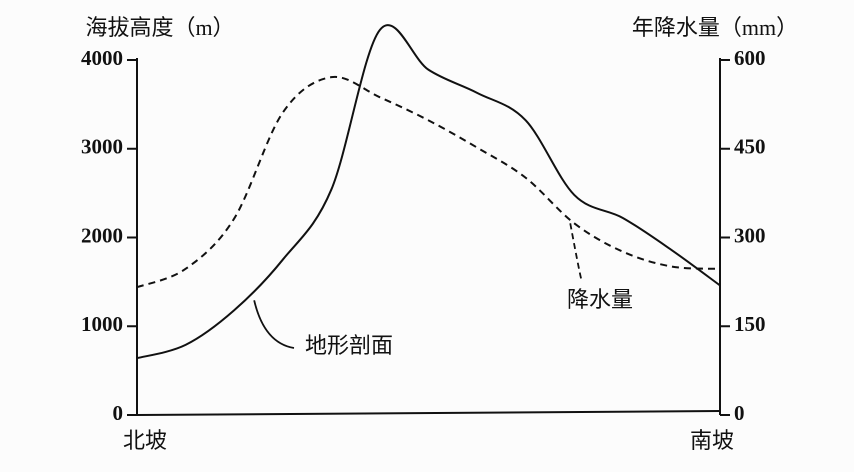 The image size is (854, 472). I want to click on y2-tick-label: 300, so click(750, 235).